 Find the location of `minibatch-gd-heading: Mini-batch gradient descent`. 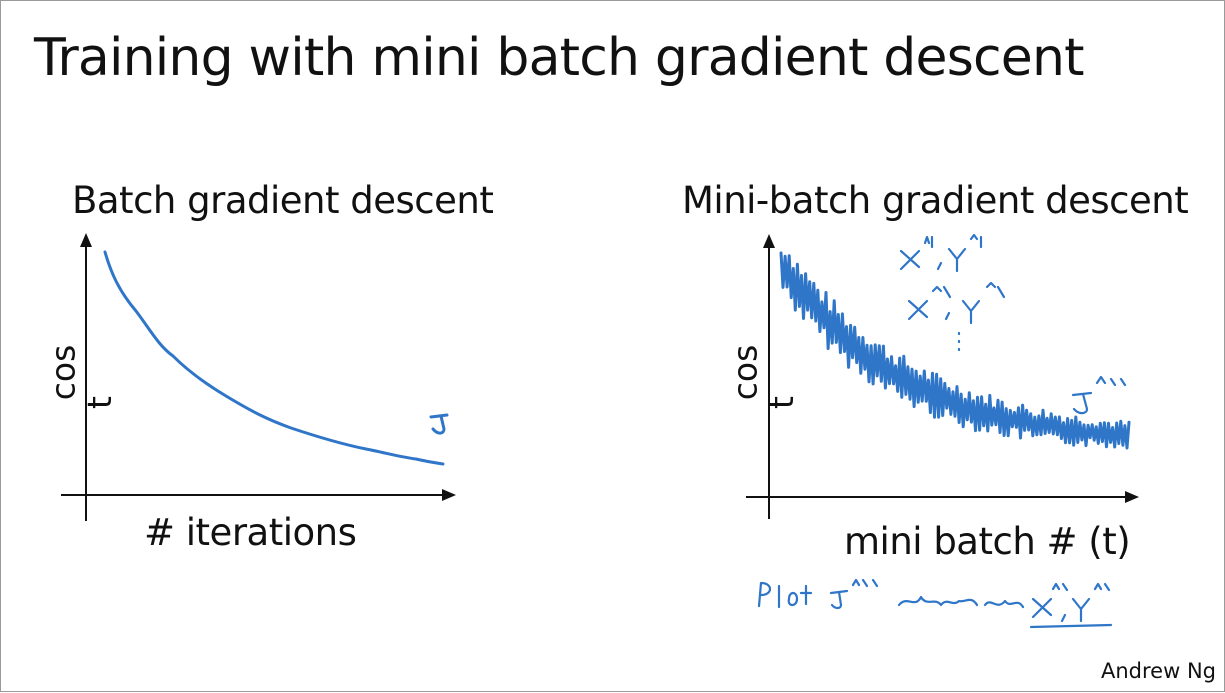

minibatch-gd-heading: Mini-batch gradient descent is located at coordinates (935, 200).